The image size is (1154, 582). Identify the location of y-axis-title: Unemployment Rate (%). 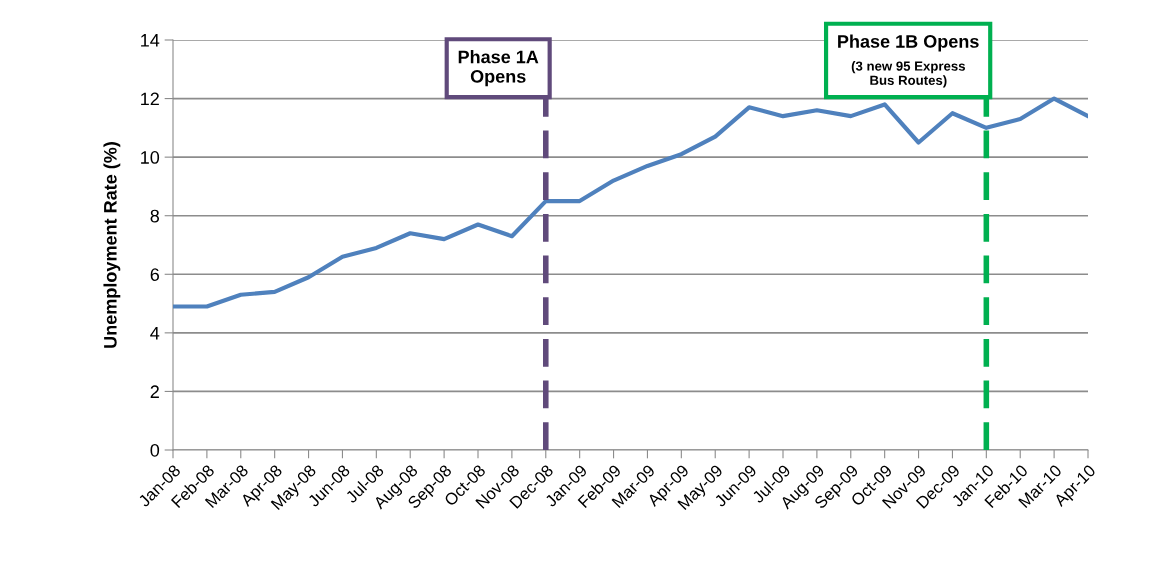
(112, 245).